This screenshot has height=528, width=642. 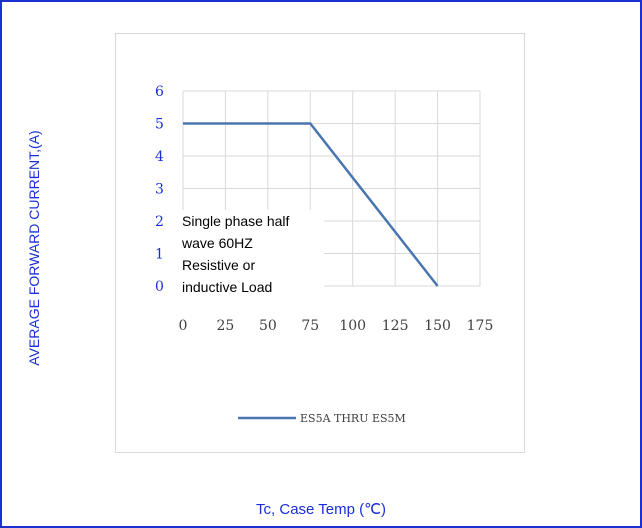 I want to click on series-line, so click(x=311, y=204).